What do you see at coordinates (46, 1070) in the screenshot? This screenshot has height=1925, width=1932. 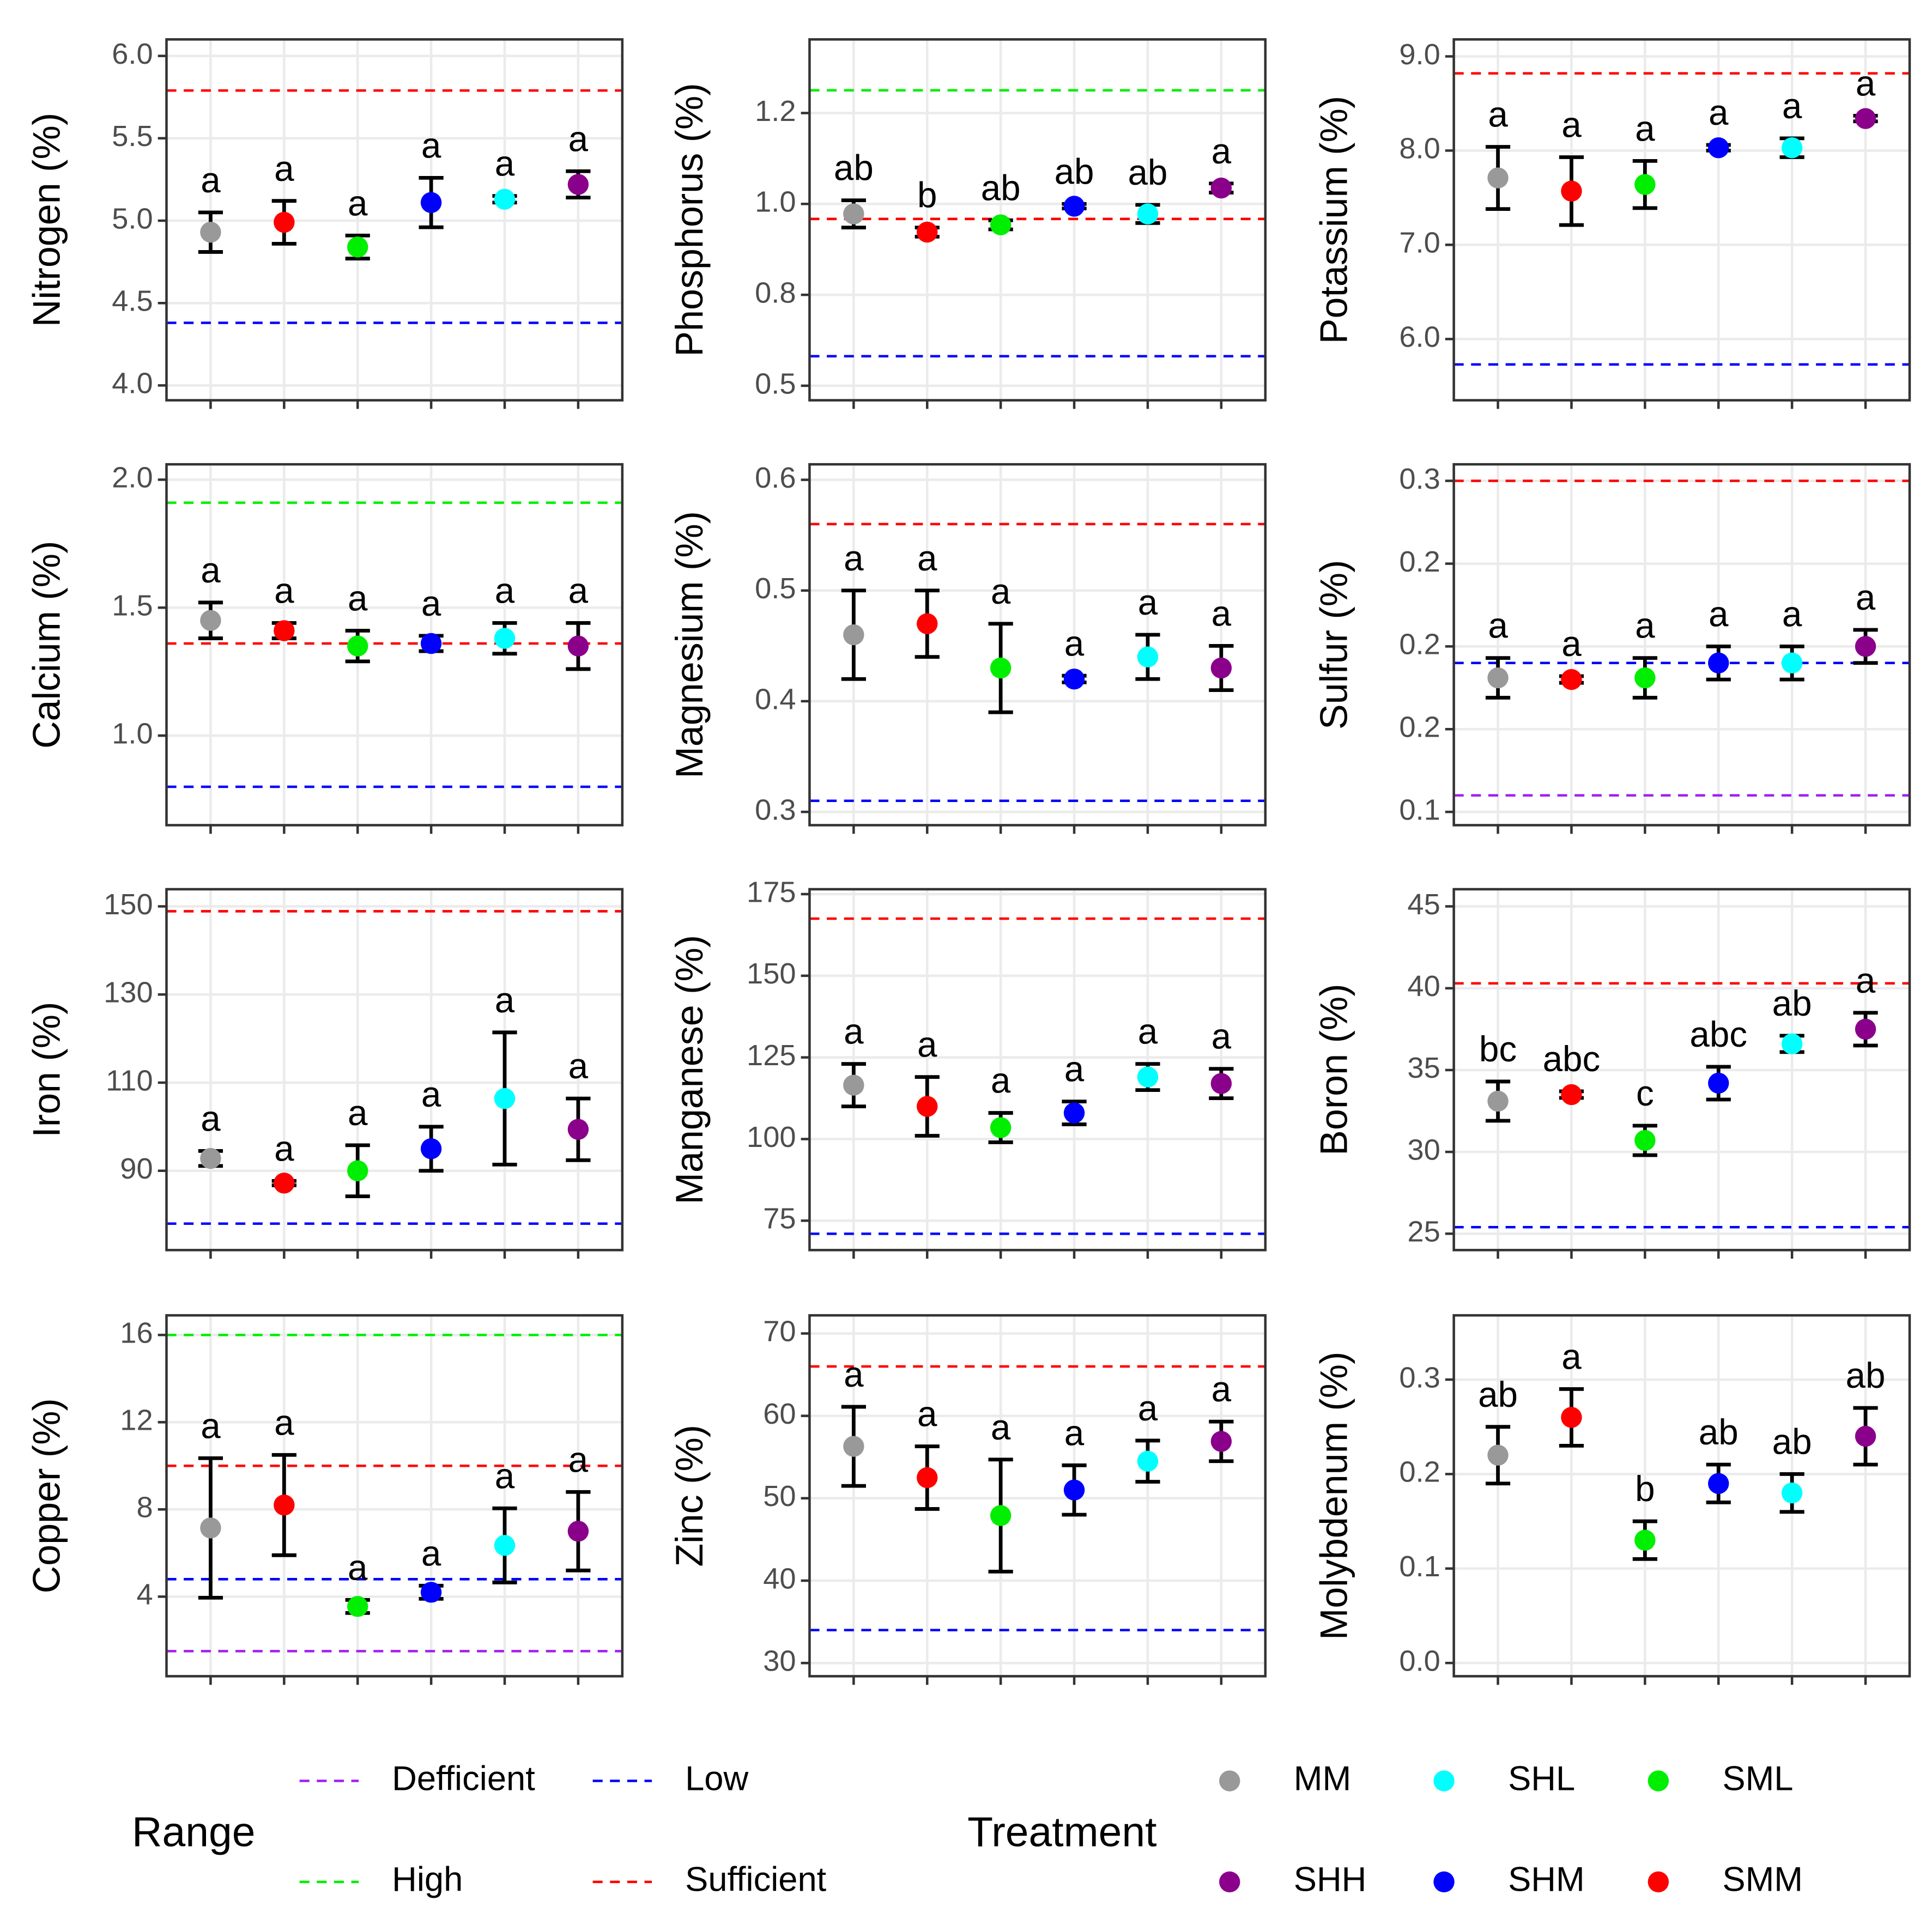 I see `y-axis-title: Iron (%)` at bounding box center [46, 1070].